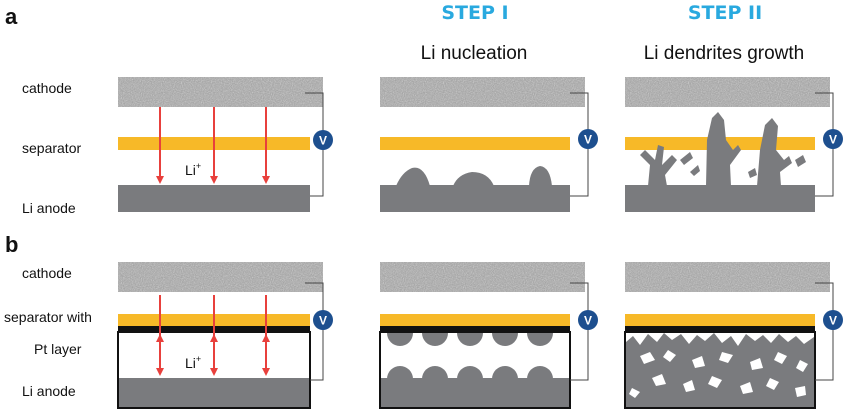 Image resolution: width=850 pixels, height=410 pixels. I want to click on step-2-heading: STEP II, so click(725, 13).